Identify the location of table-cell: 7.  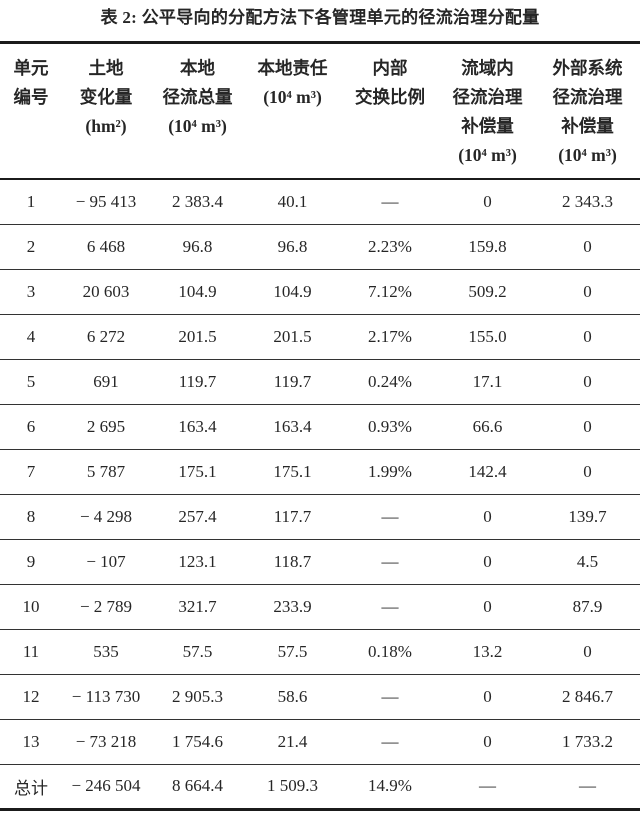
(31, 471).